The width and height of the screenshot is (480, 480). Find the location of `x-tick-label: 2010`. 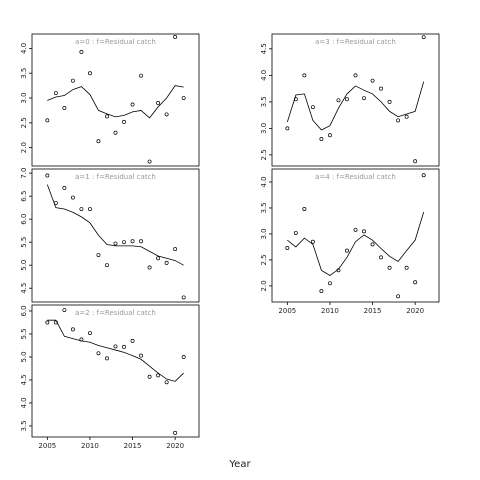

x-tick-label: 2010 is located at coordinates (330, 311).